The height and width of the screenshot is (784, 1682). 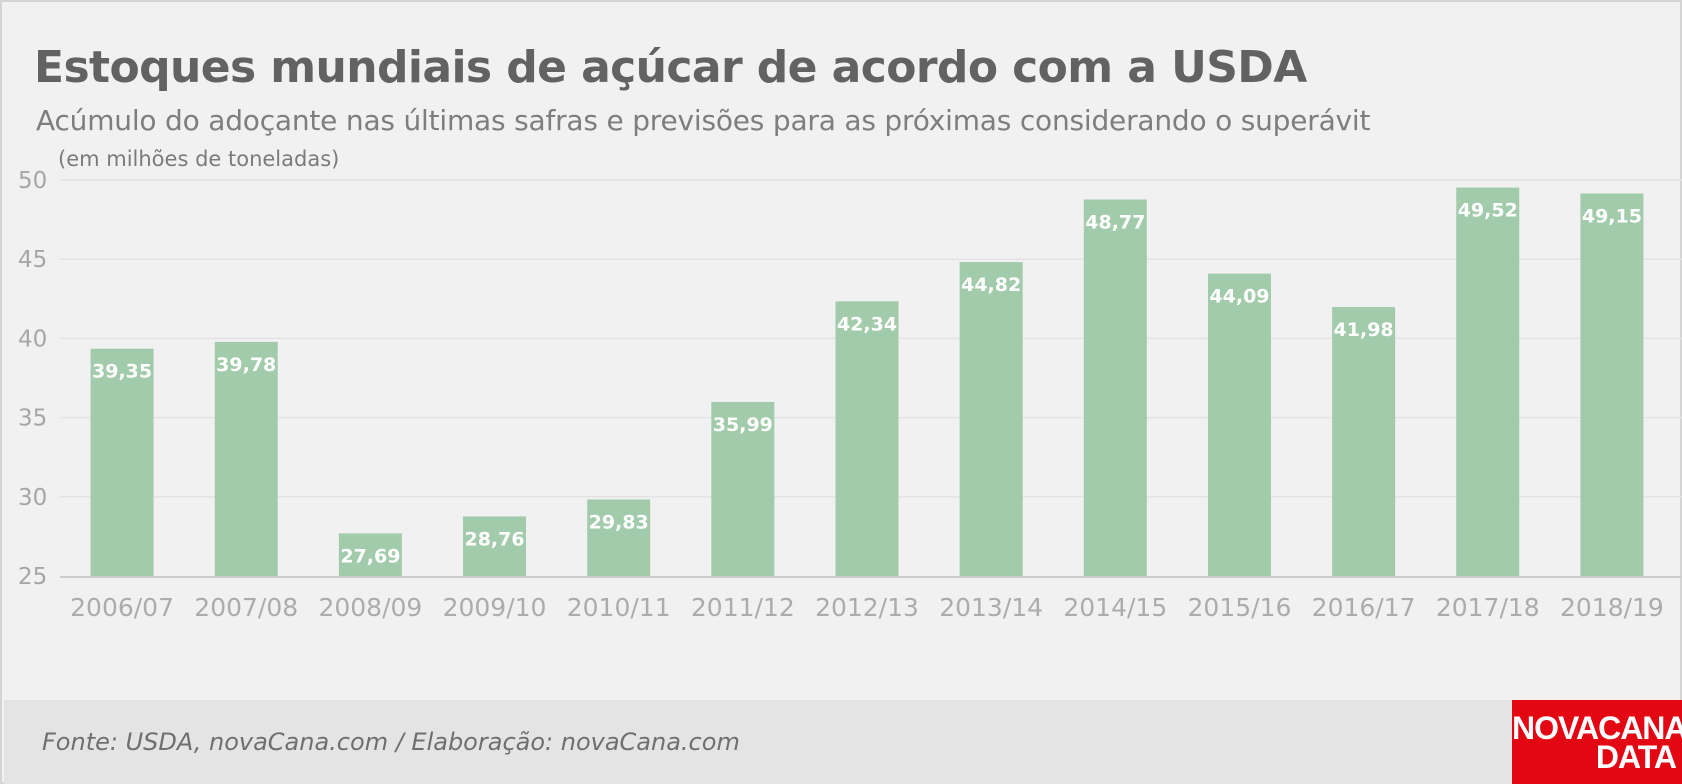 I want to click on data-label: 28,76, so click(x=494, y=539).